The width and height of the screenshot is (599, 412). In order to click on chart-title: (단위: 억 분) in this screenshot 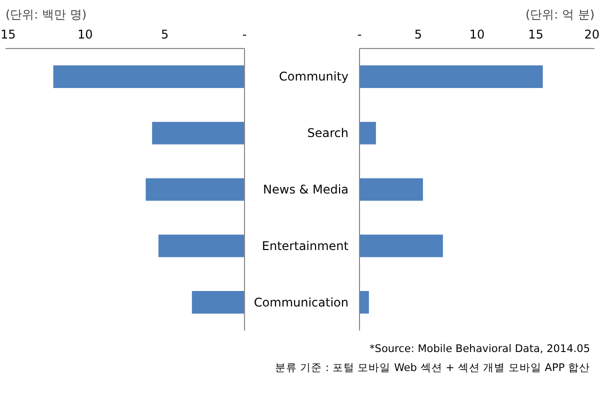, I will do `click(560, 15)`.